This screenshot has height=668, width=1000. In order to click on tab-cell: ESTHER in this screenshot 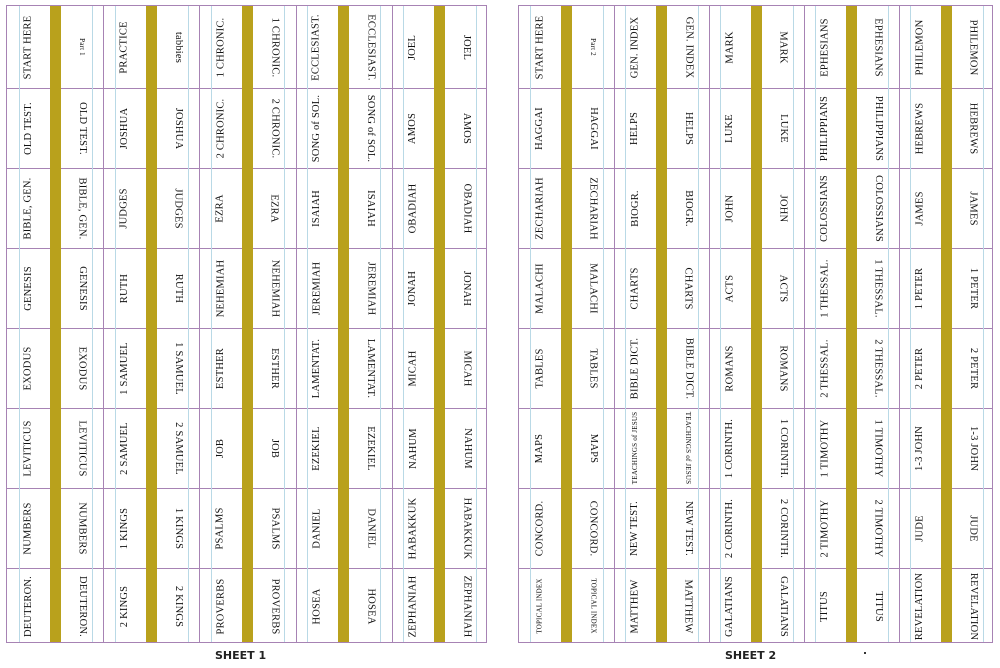, I will do `click(220, 368)`.